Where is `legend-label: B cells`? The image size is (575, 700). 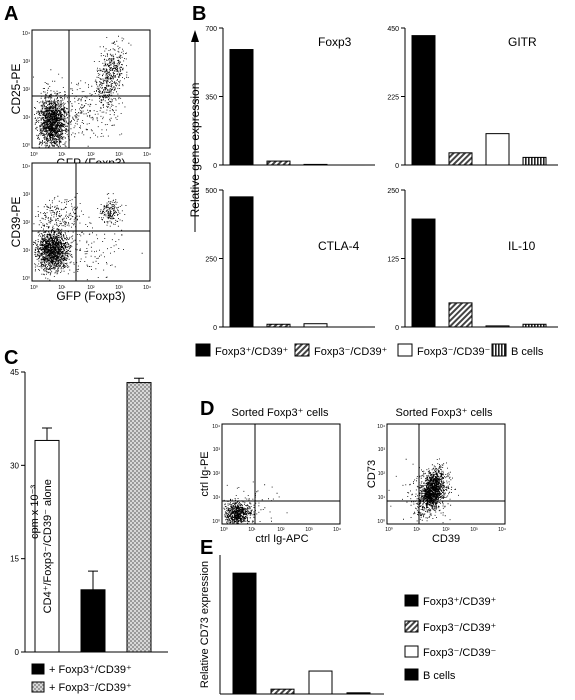 legend-label: B cells is located at coordinates (439, 676).